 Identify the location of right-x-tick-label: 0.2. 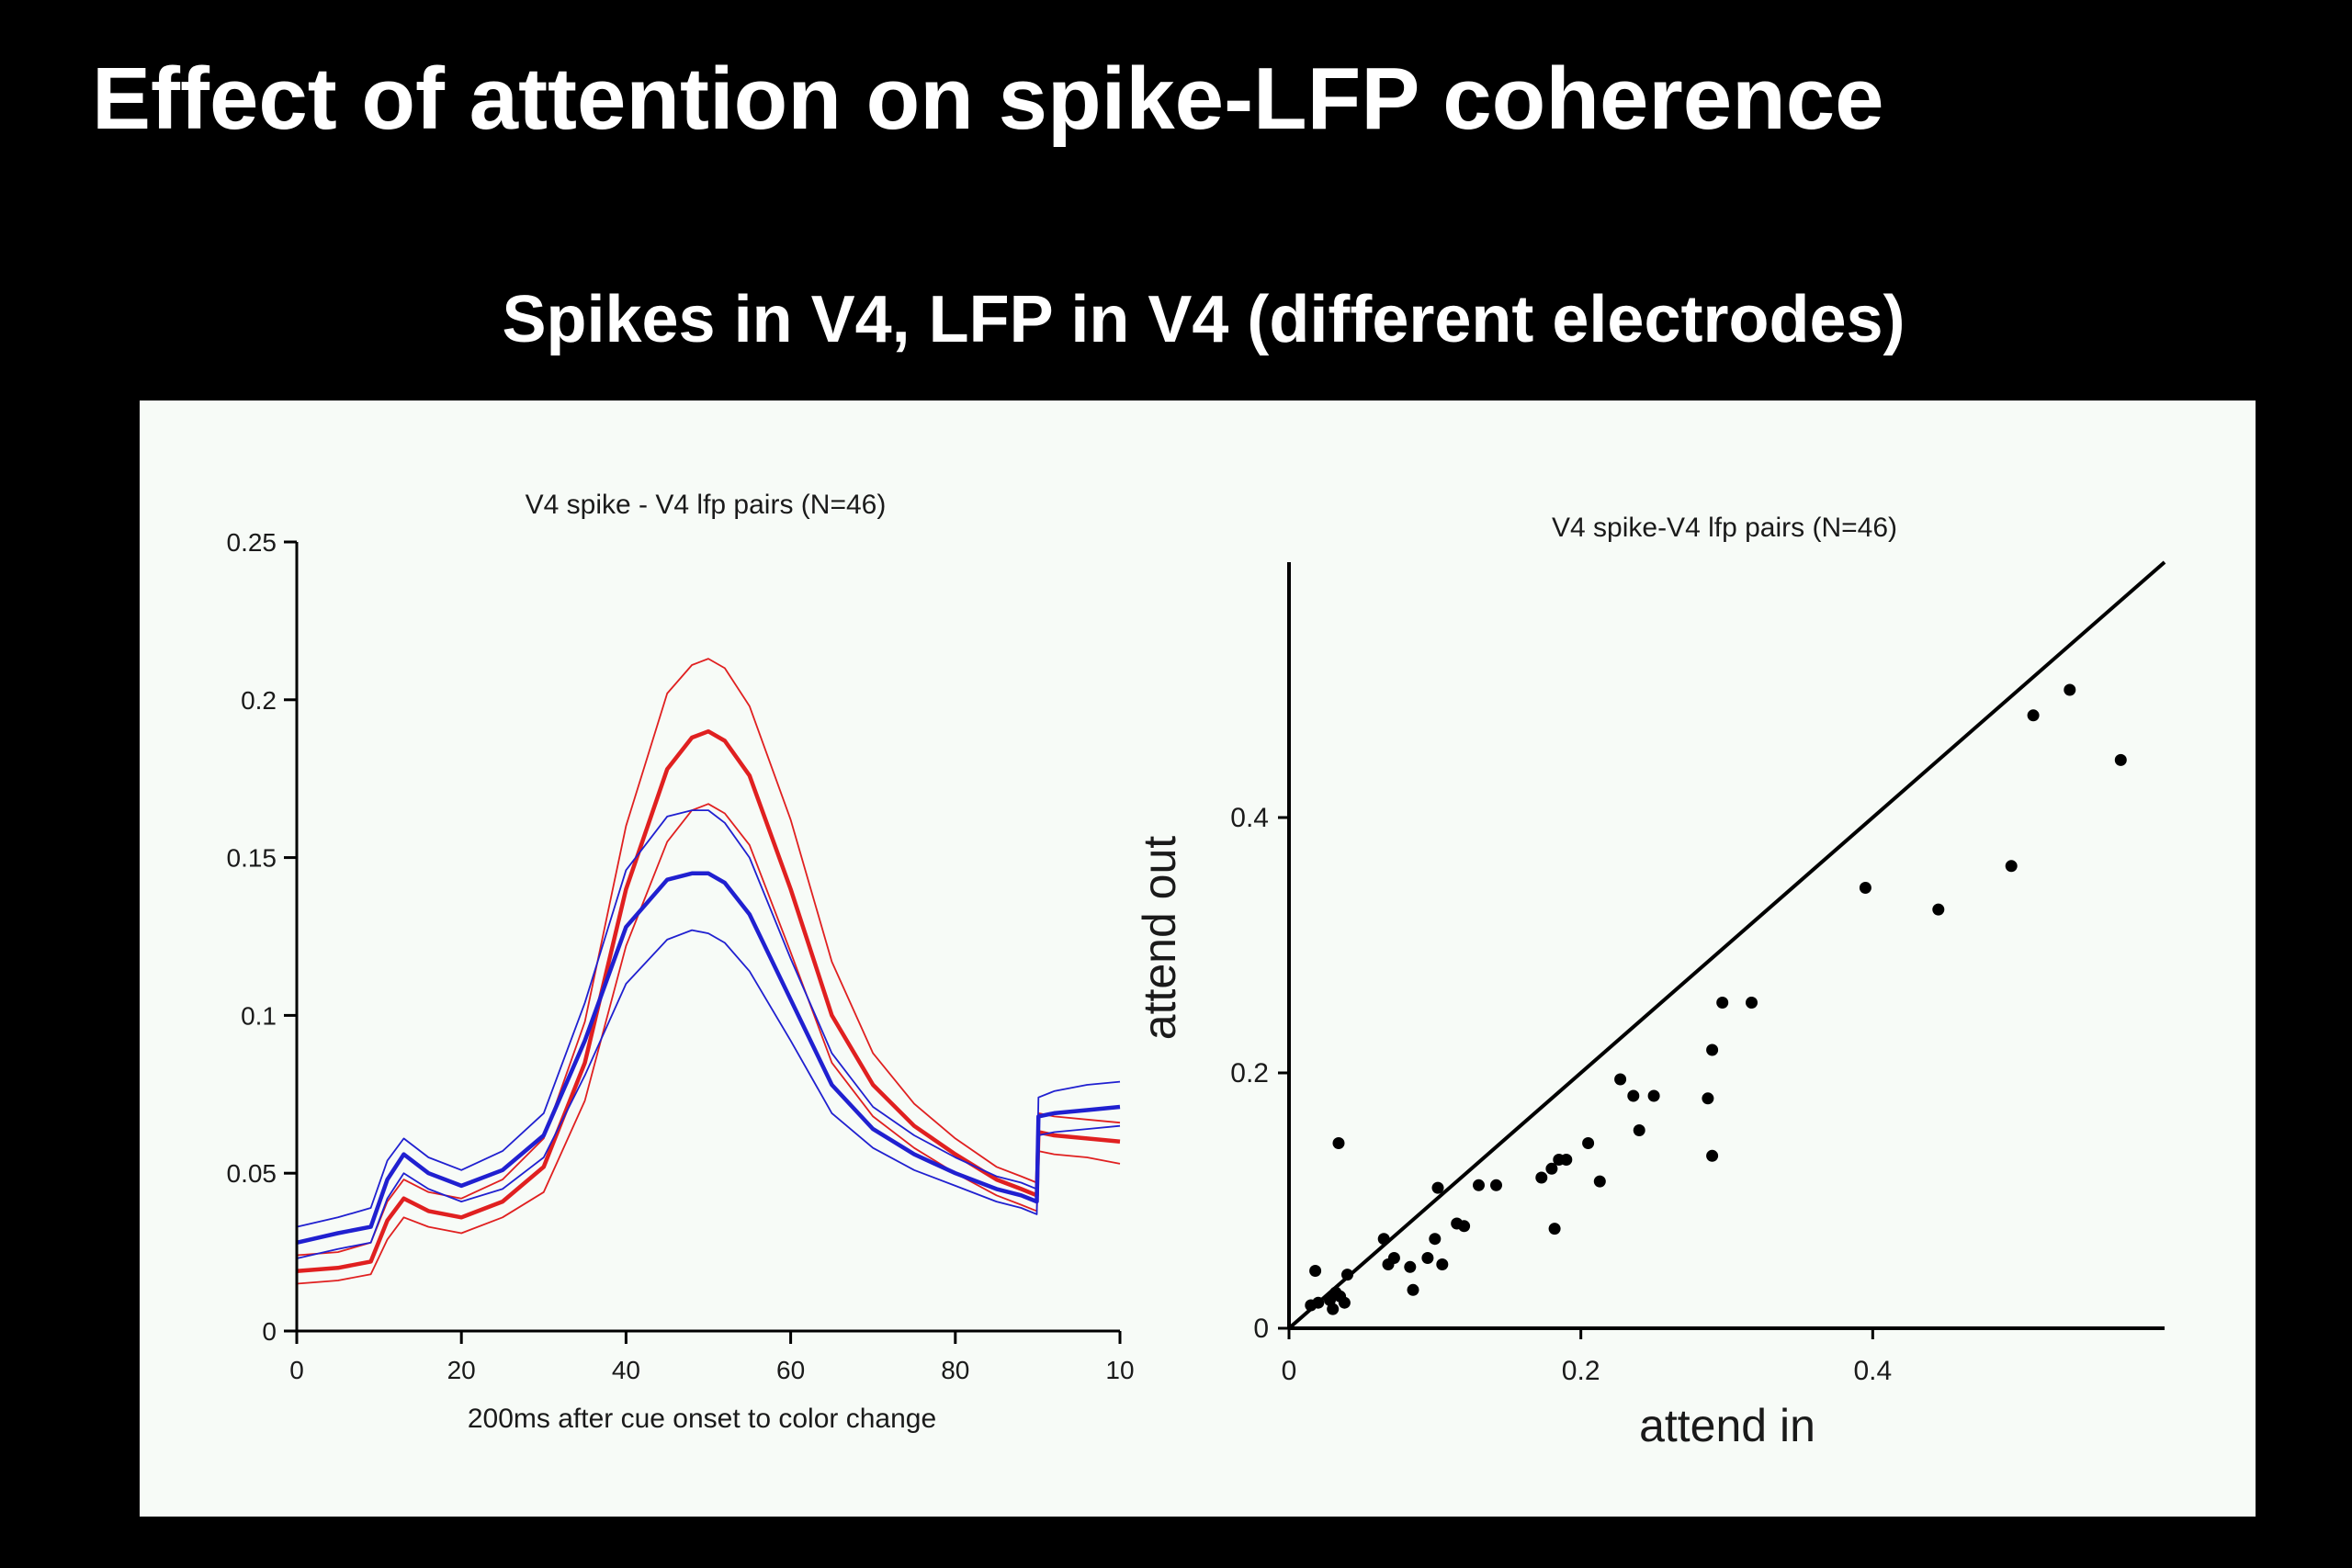
(1581, 1371).